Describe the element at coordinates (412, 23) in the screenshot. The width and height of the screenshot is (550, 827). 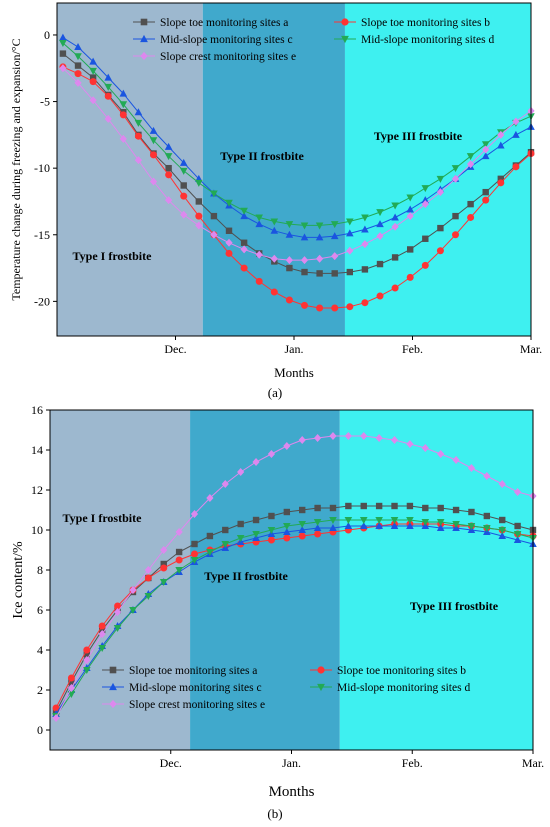
I see `legend-item: Slope toe monitoring sites b` at that location.